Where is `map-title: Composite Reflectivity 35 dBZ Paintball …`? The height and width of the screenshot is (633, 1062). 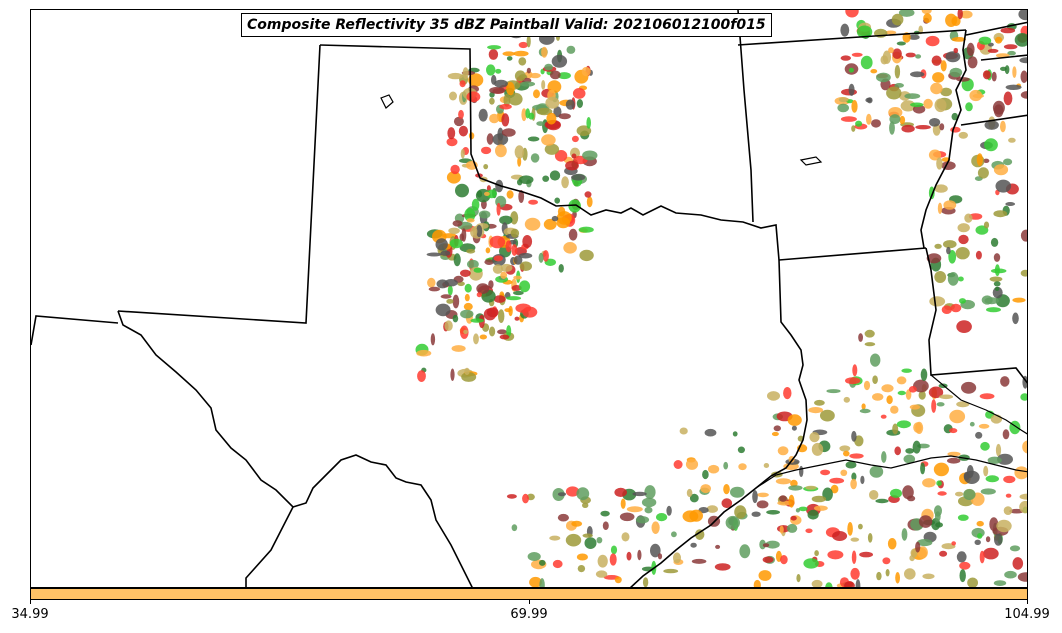
map-title: Composite Reflectivity 35 dBZ Paintball … is located at coordinates (506, 25).